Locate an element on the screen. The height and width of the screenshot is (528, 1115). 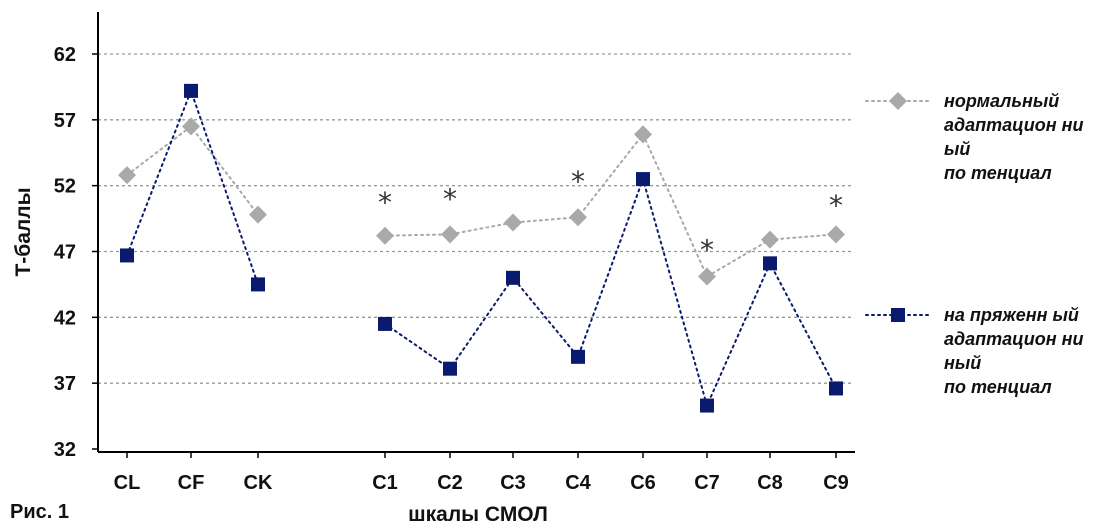
figure-caption: Рис. 1 is located at coordinates (39, 512).